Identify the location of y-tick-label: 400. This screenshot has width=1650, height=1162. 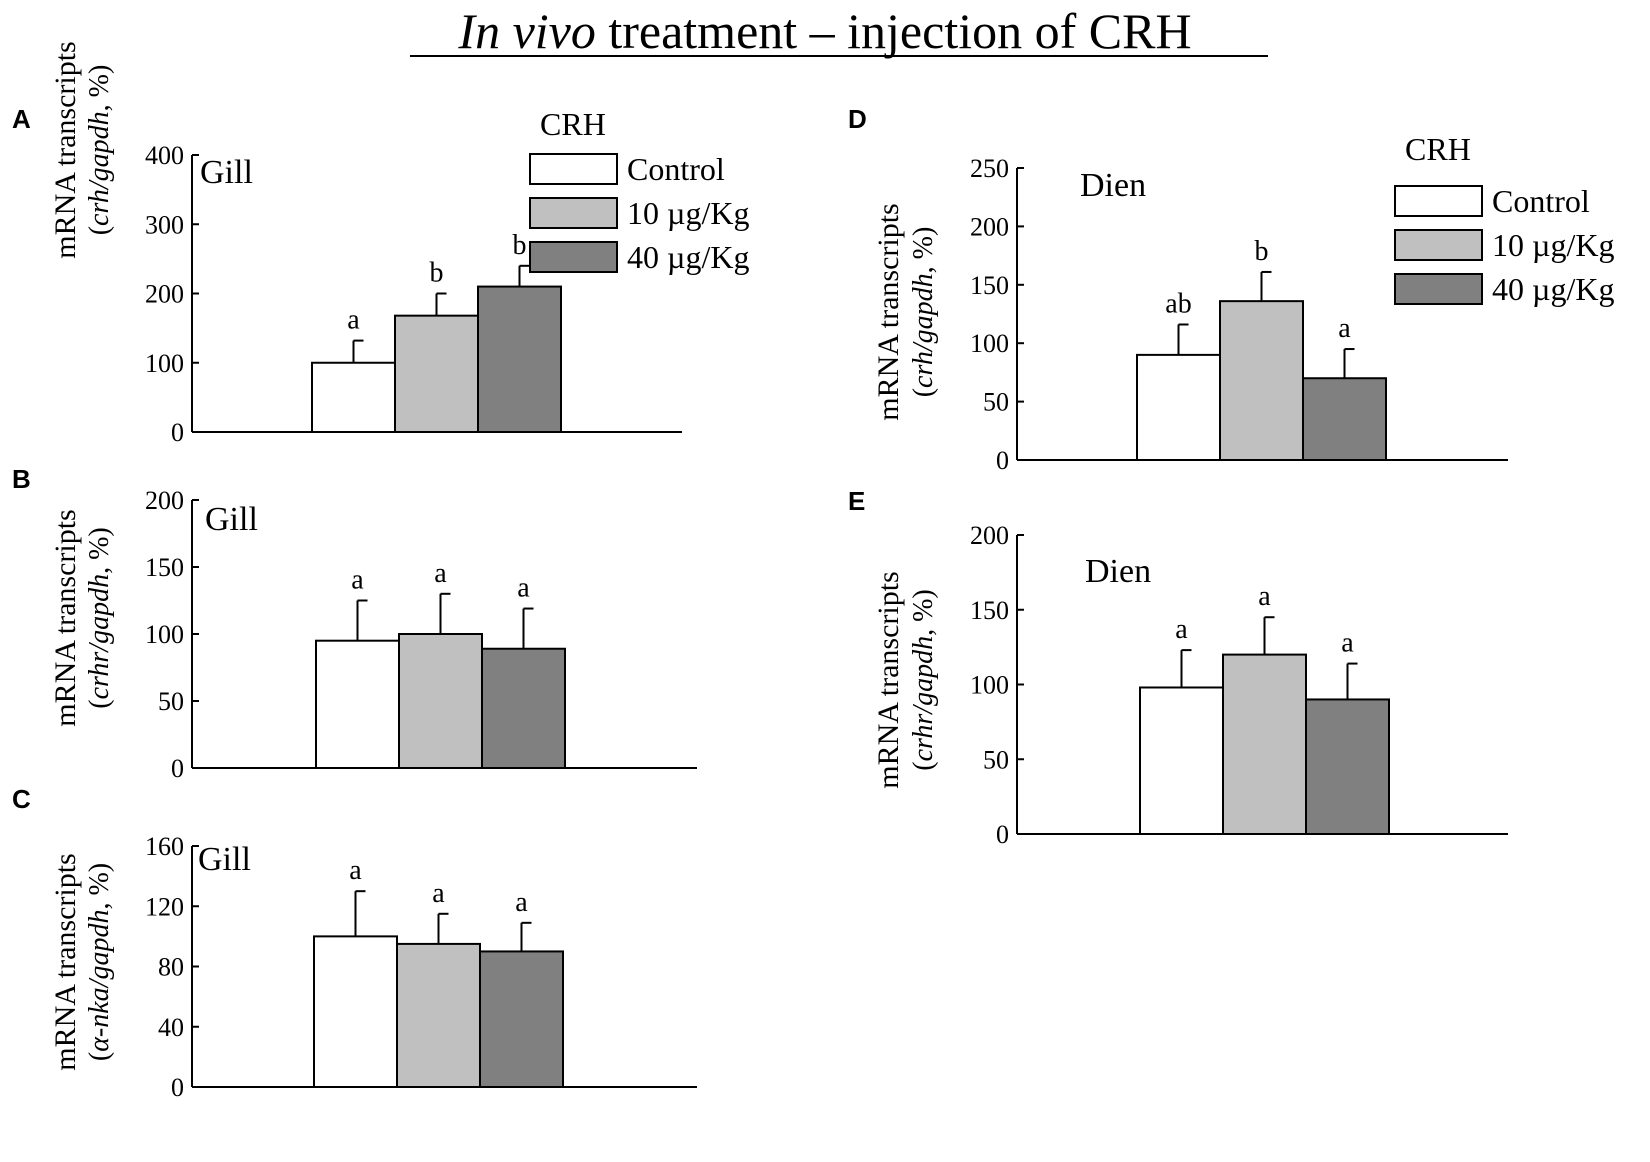
(164, 155).